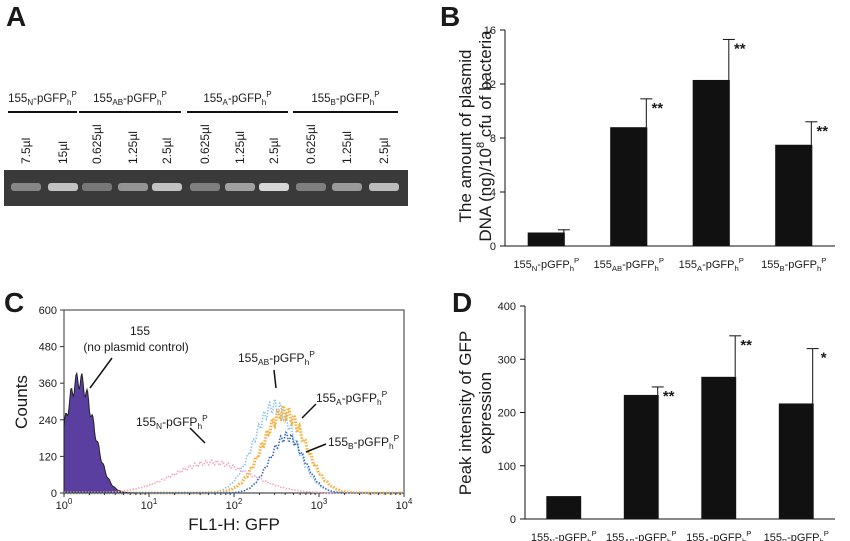 Image resolution: width=850 pixels, height=541 pixels. What do you see at coordinates (172, 422) in the screenshot?
I see `chart-c-annotation-155n: 155N-pGFPhP` at bounding box center [172, 422].